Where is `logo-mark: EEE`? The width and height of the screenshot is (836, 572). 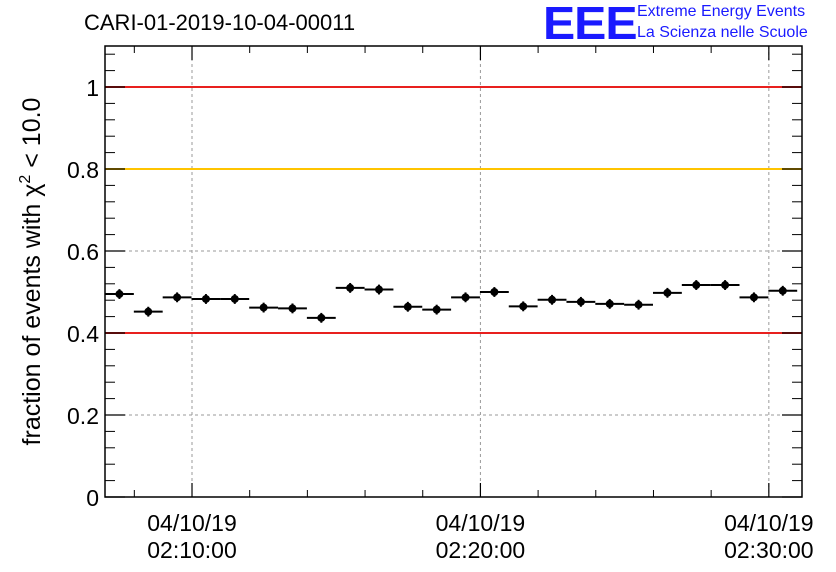 logo-mark: EEE is located at coordinates (590, 24).